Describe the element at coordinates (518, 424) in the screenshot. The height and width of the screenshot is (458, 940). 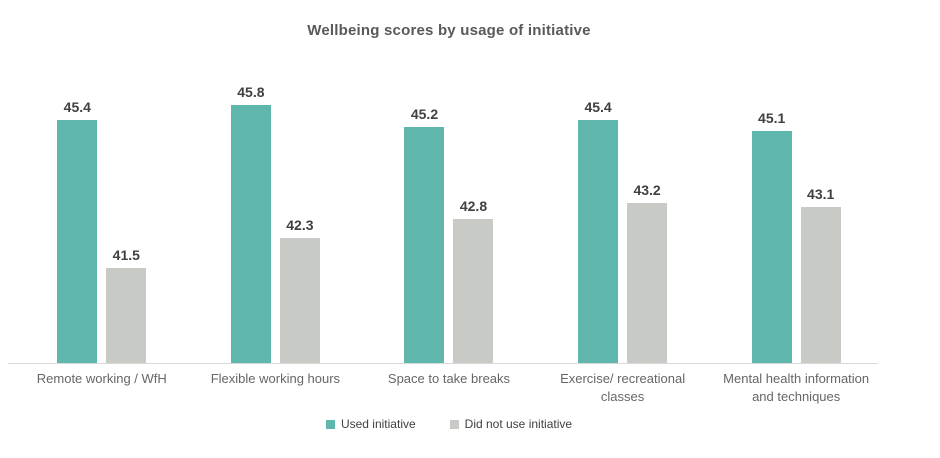
I see `legend-label-did-not-use-initiative: Did not use initiative` at that location.